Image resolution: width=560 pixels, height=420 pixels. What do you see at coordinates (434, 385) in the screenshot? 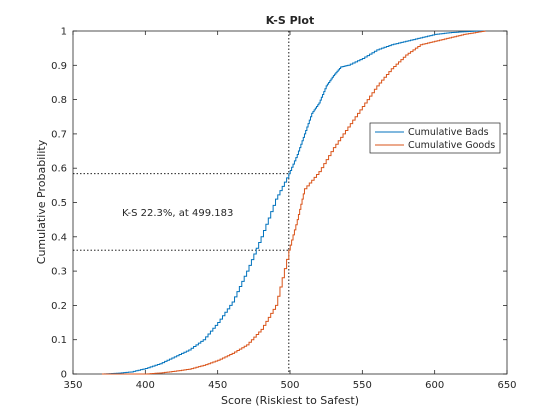
I see `x-tick-label: 600` at bounding box center [434, 385].